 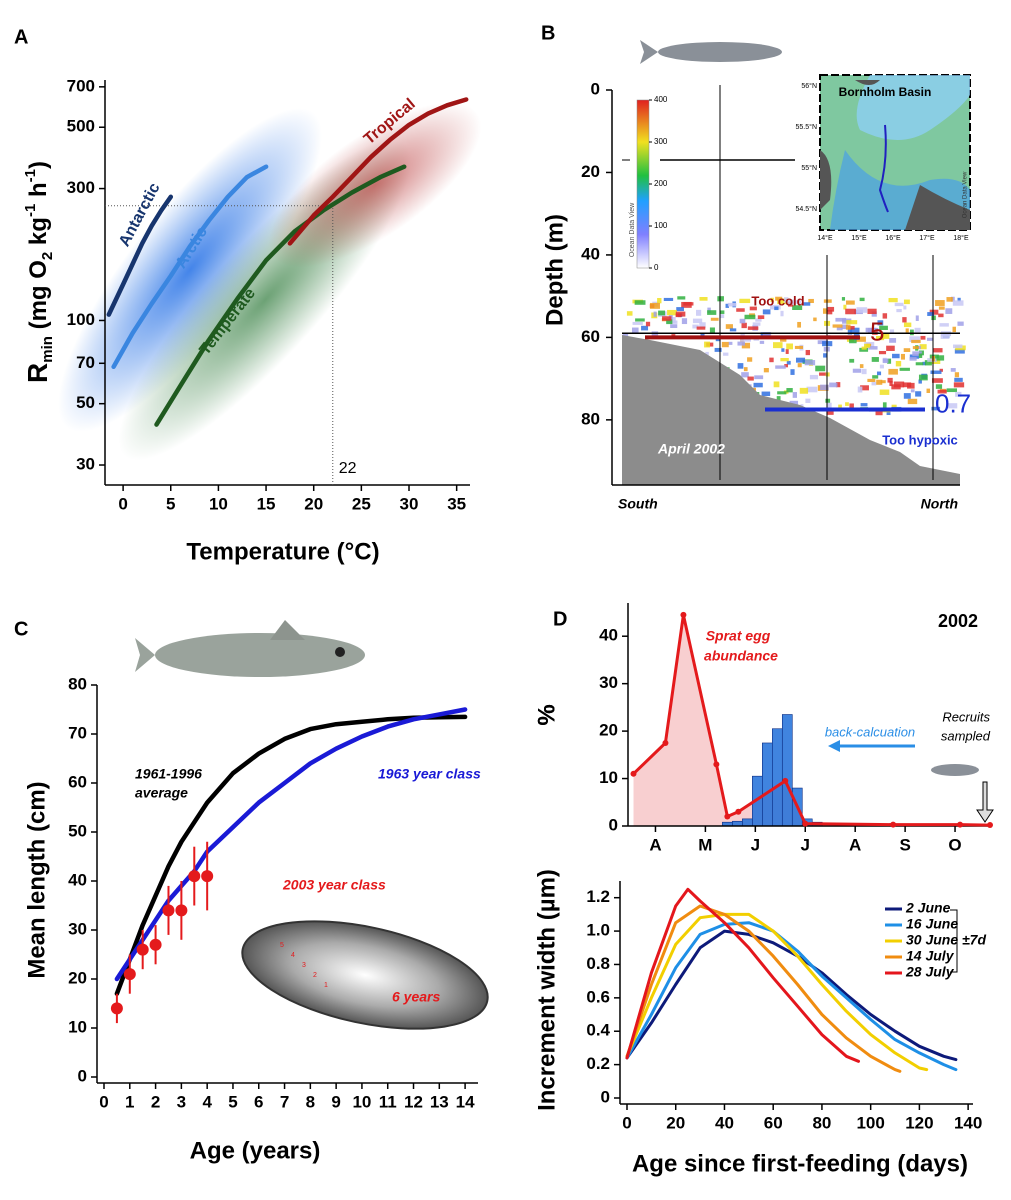 What do you see at coordinates (691, 449) in the screenshot?
I see `date-label: April 2002` at bounding box center [691, 449].